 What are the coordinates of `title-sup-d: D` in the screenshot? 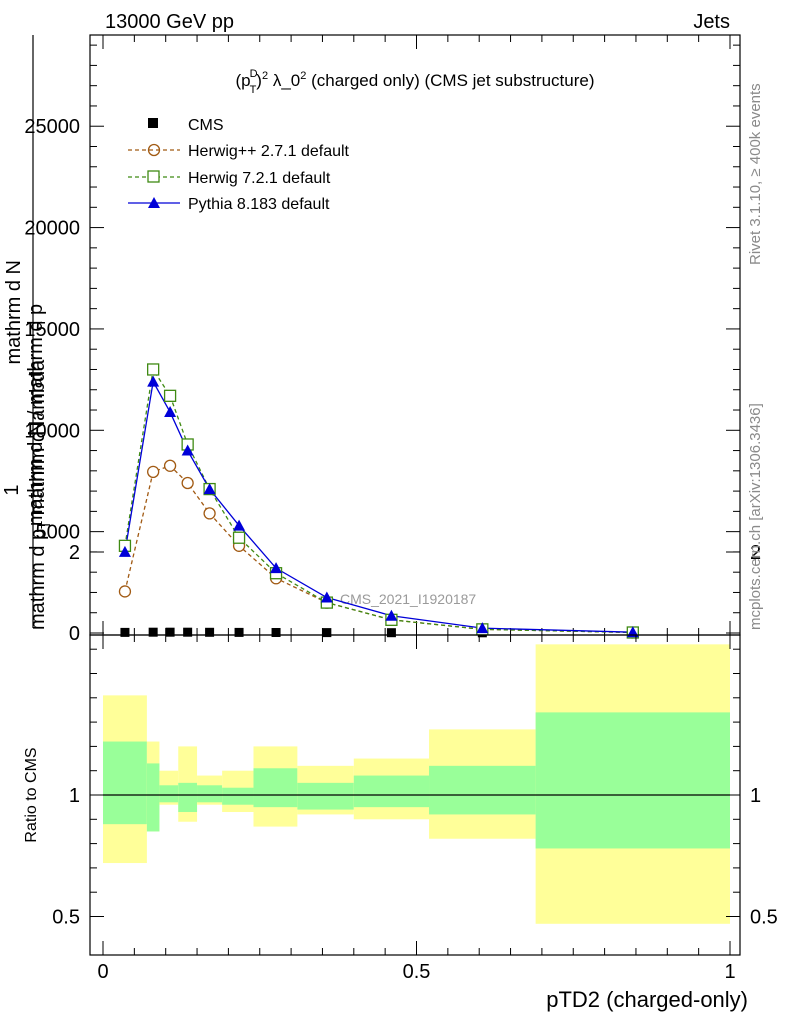 It's located at (254, 74).